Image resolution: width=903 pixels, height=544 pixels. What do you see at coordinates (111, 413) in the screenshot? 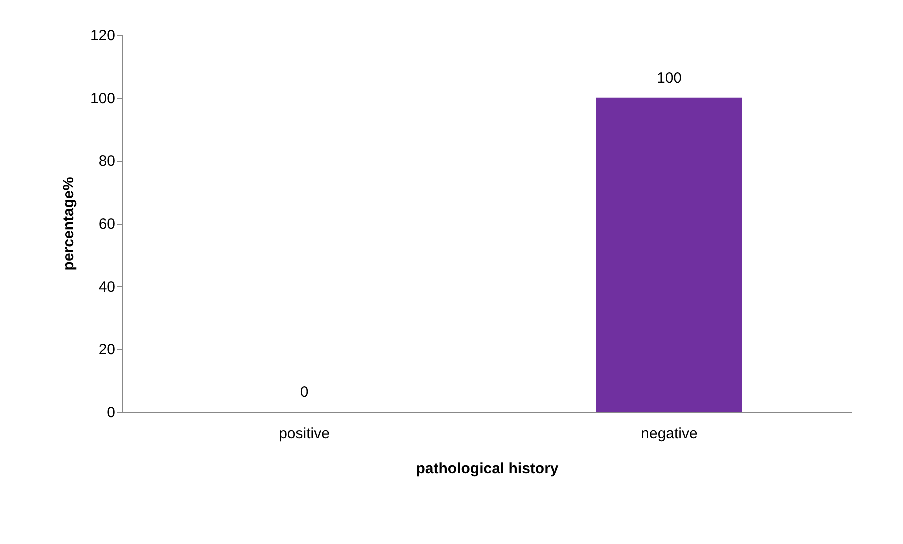
I see `y-tick-label: 0` at bounding box center [111, 413].